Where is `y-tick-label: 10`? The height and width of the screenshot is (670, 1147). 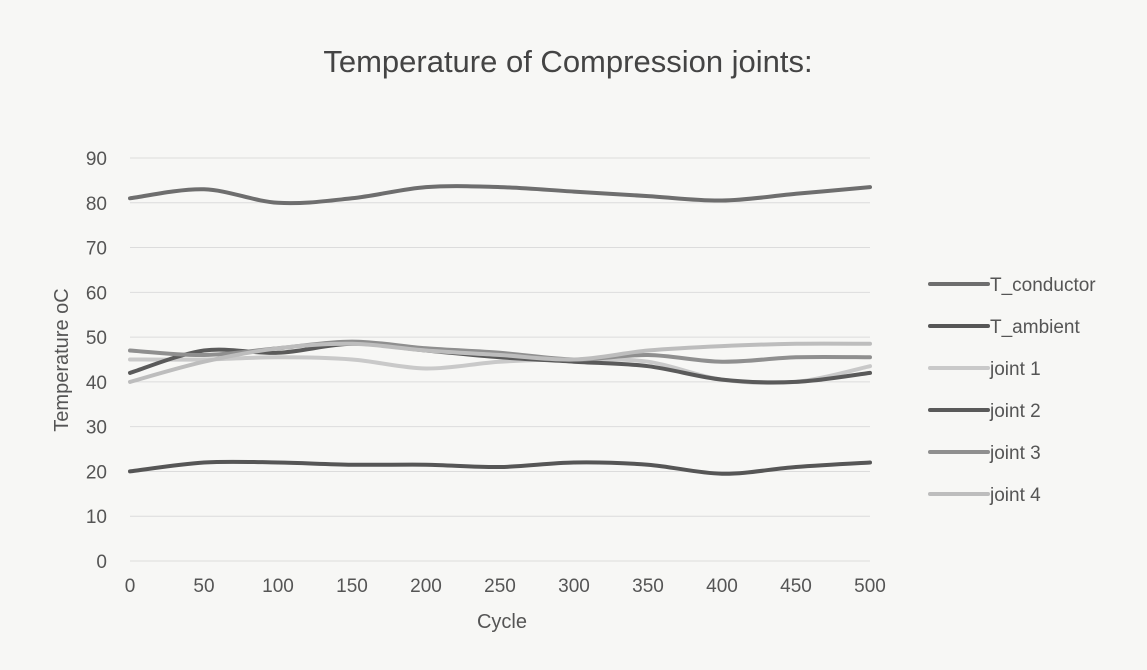
y-tick-label: 10 is located at coordinates (96, 517).